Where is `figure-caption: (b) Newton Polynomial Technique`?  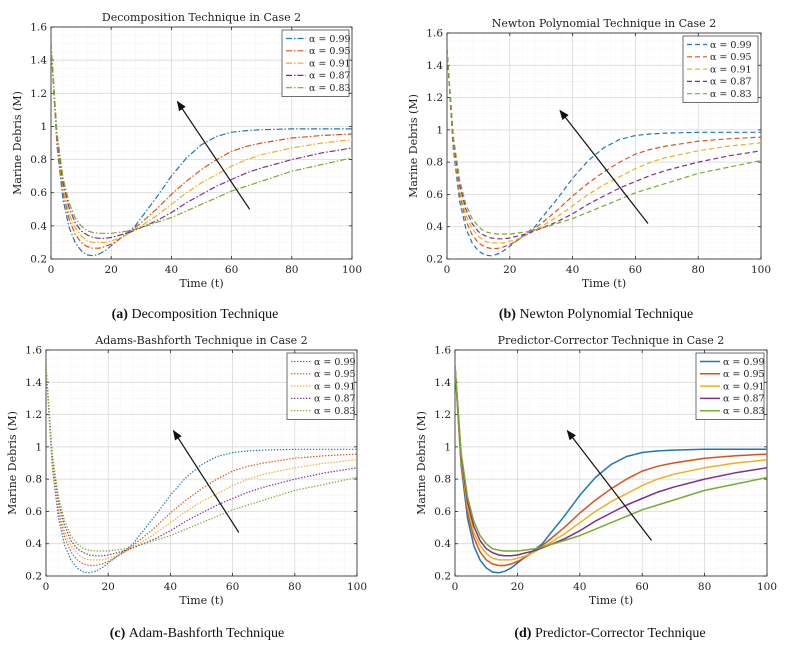
figure-caption: (b) Newton Polynomial Technique is located at coordinates (596, 314).